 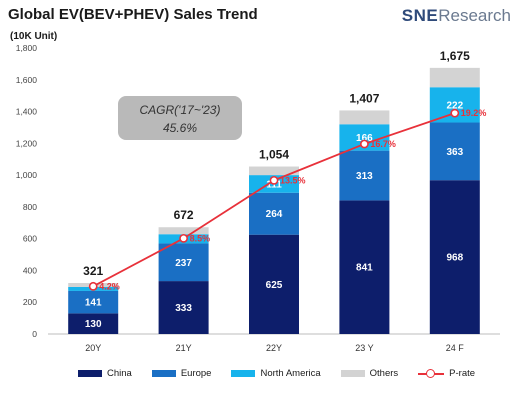 What do you see at coordinates (184, 215) in the screenshot?
I see `total-label: 672` at bounding box center [184, 215].